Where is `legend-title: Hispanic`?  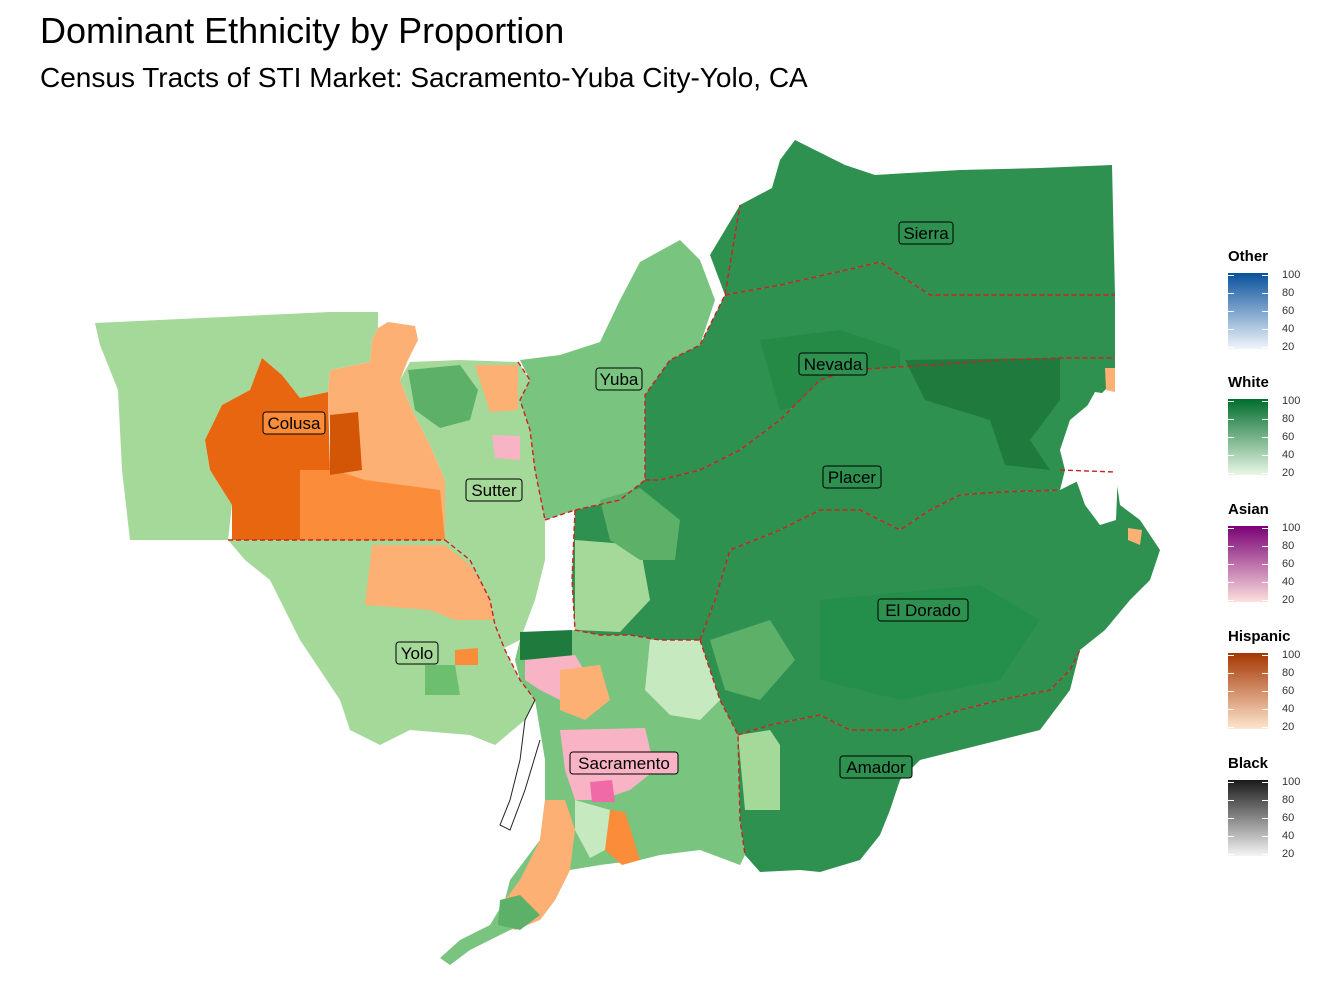 legend-title: Hispanic is located at coordinates (1259, 636).